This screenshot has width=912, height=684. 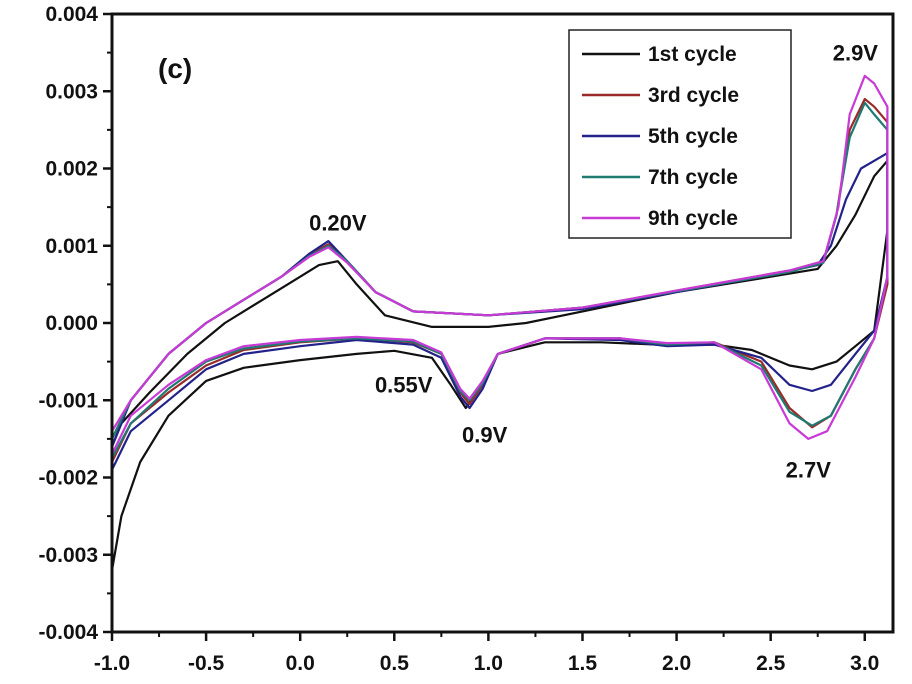 What do you see at coordinates (693, 136) in the screenshot?
I see `legend-label: 5th cycle` at bounding box center [693, 136].